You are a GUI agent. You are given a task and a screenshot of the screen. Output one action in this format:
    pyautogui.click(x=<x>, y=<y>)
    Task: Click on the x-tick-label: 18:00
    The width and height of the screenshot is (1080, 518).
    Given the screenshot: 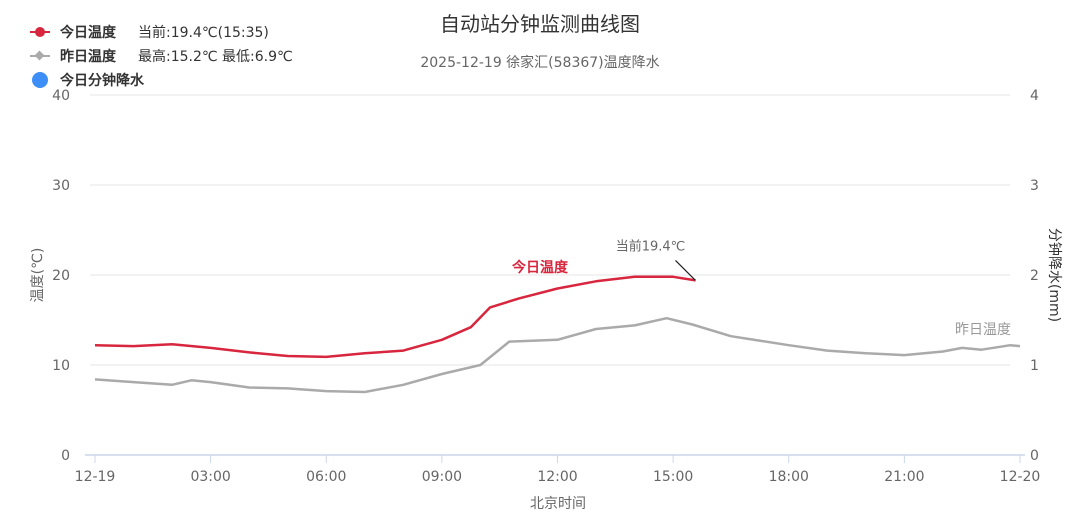 What is the action you would take?
    pyautogui.click(x=789, y=477)
    